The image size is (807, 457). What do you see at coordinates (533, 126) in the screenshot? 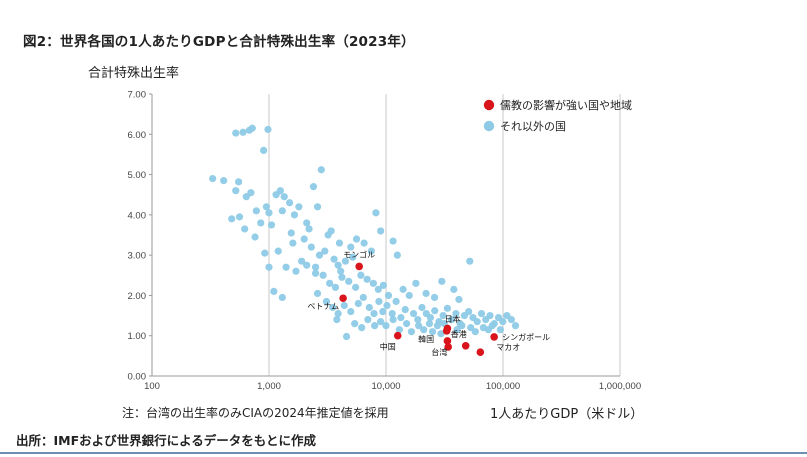
I see `legend-label-other: それ以外の国` at bounding box center [533, 126].